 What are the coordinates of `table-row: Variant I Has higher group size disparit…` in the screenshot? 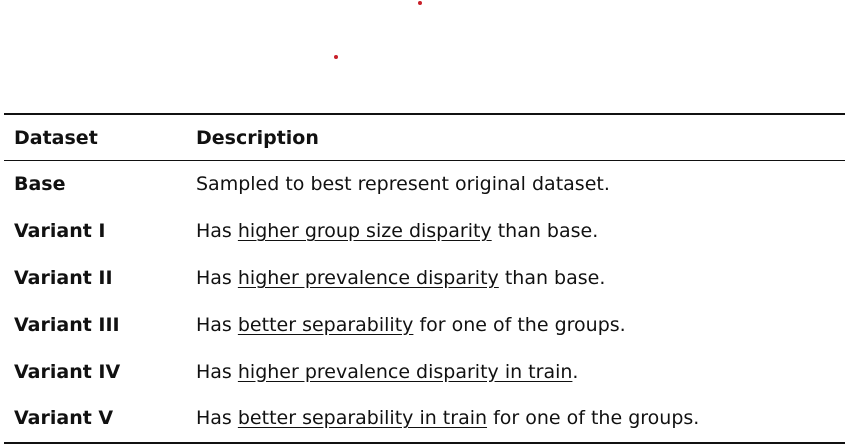 It's located at (424, 231).